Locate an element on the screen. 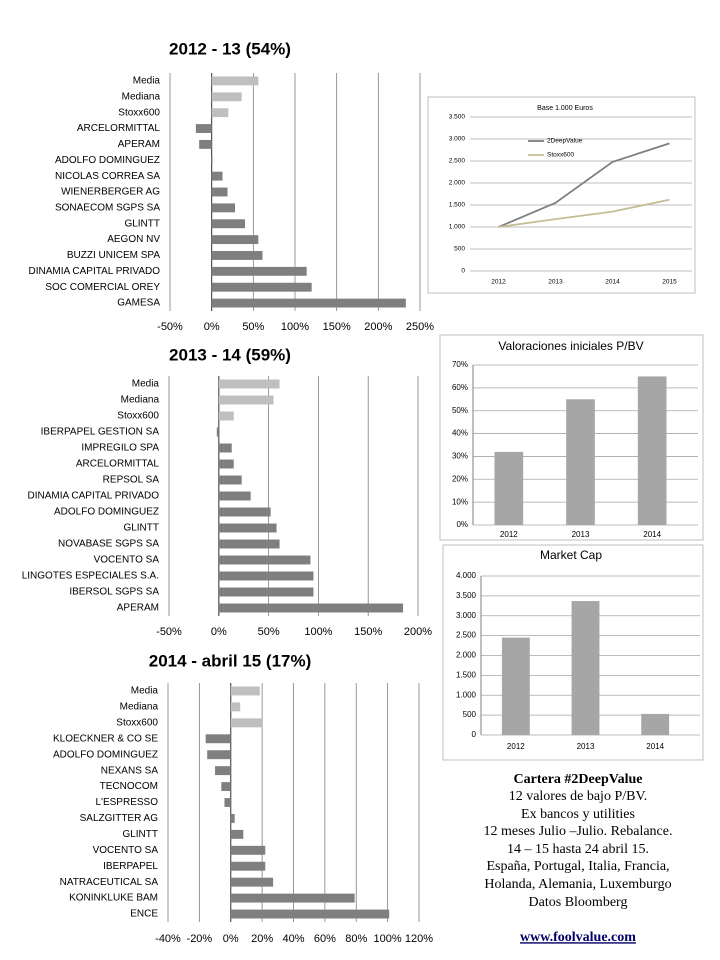 The width and height of the screenshot is (720, 960). y-tick-label: BUZZI UNICEM SPA is located at coordinates (113, 255).